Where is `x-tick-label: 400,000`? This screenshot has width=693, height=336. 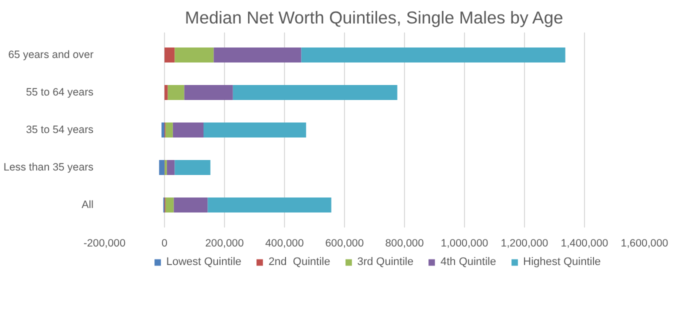 x-tick-label: 400,000 is located at coordinates (284, 244).